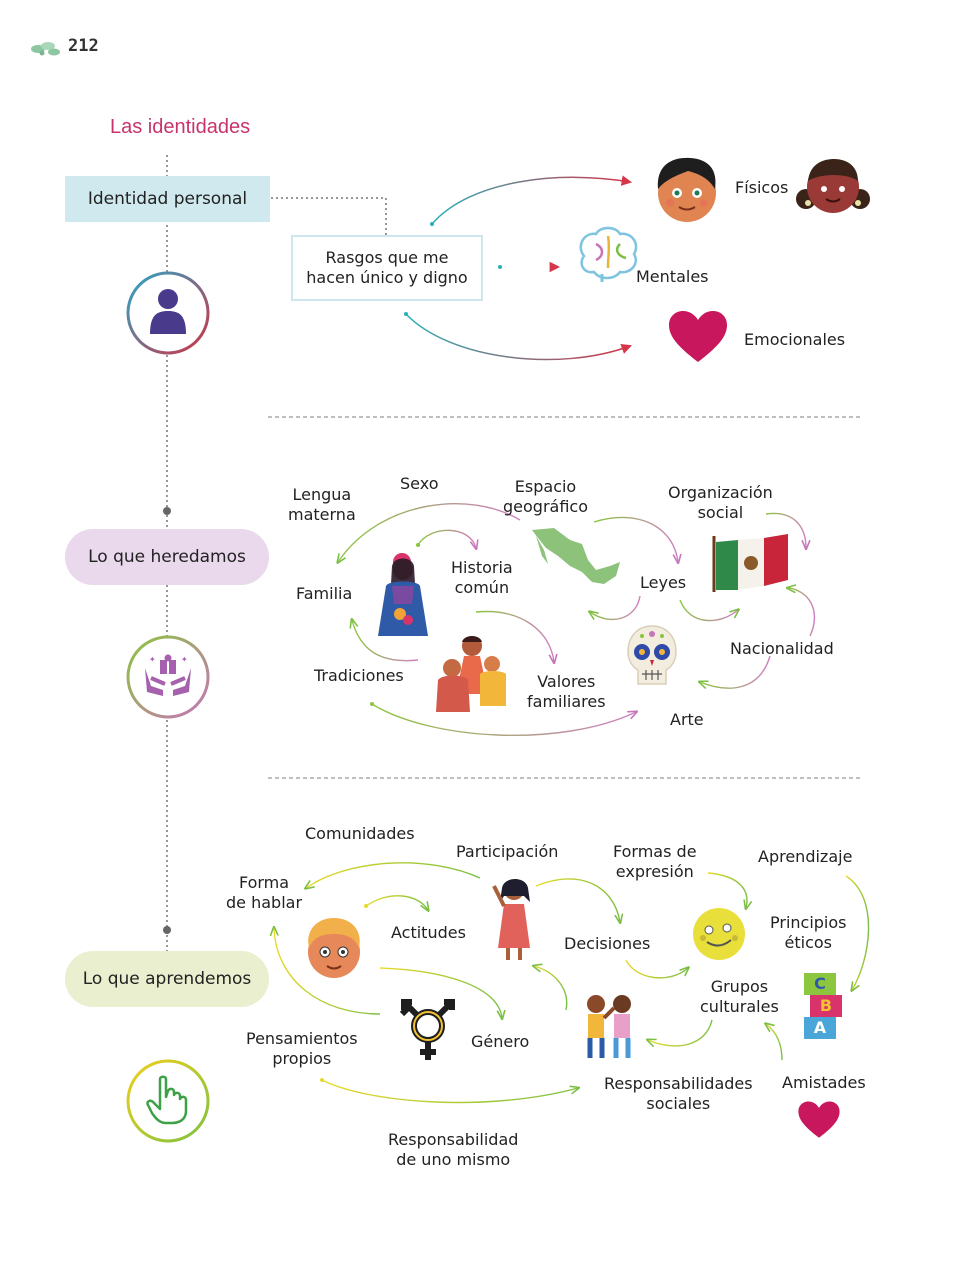 The height and width of the screenshot is (1276, 970). Describe the element at coordinates (419, 483) in the screenshot. I see `sexo-label: Sexo` at that location.